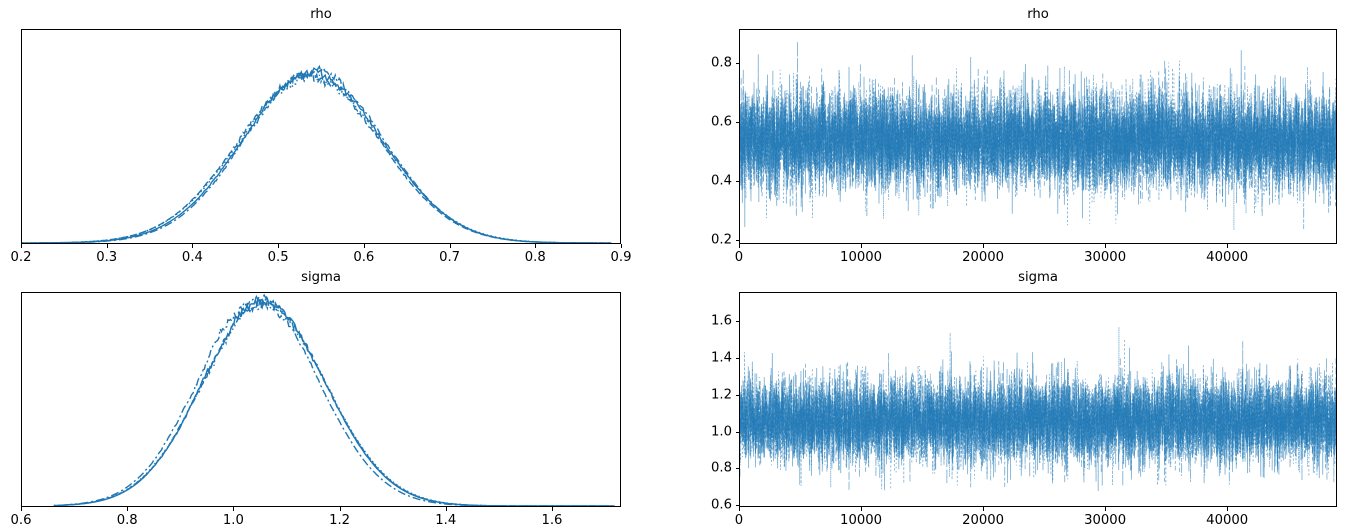 Image resolution: width=1348 pixels, height=528 pixels. What do you see at coordinates (21, 257) in the screenshot?
I see `x-tick-label: 0.2` at bounding box center [21, 257].